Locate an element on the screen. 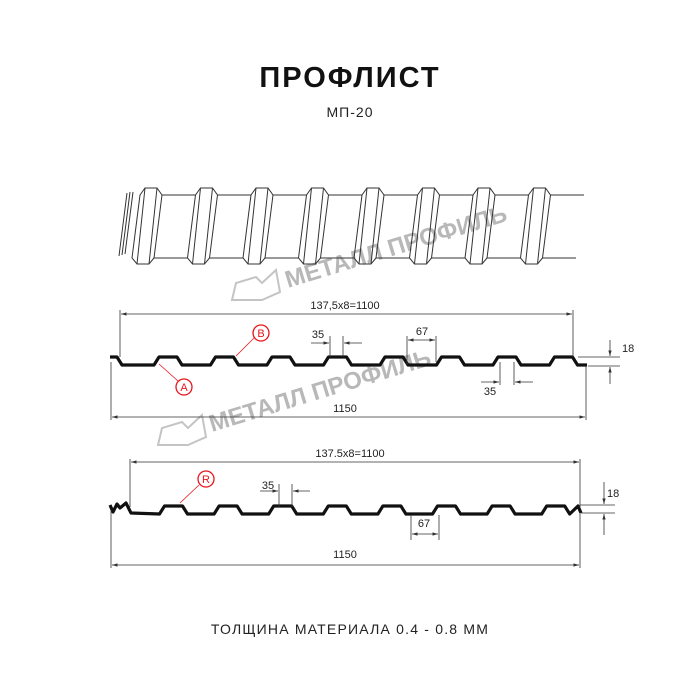  profile-2-line is located at coordinates (345, 508).